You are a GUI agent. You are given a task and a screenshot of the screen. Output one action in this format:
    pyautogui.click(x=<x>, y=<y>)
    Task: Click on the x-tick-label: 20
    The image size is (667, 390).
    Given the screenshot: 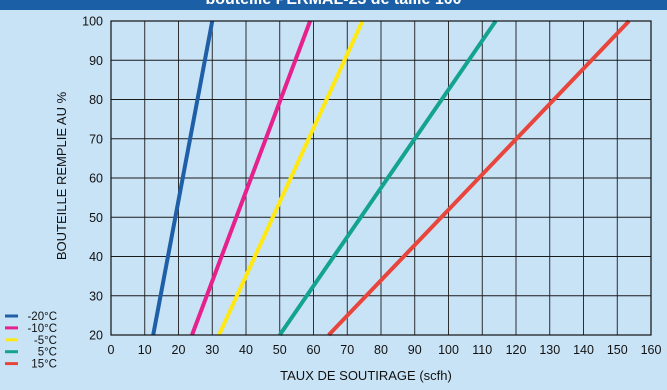 What is the action you would take?
    pyautogui.click(x=179, y=350)
    